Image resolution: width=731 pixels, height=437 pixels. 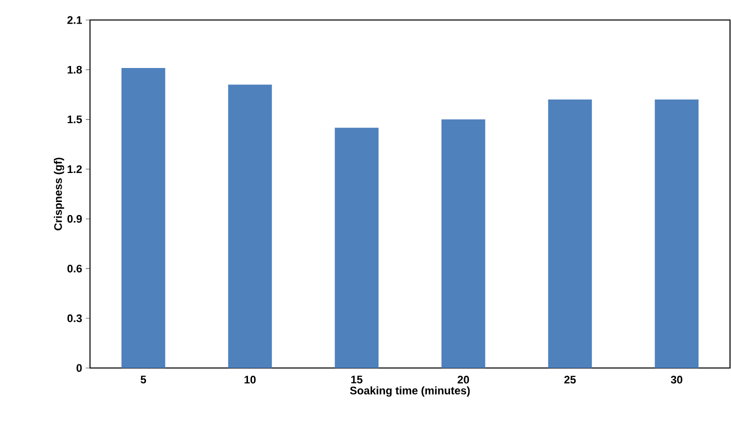 What do you see at coordinates (75, 169) in the screenshot?
I see `y-tick-label: 1.2` at bounding box center [75, 169].